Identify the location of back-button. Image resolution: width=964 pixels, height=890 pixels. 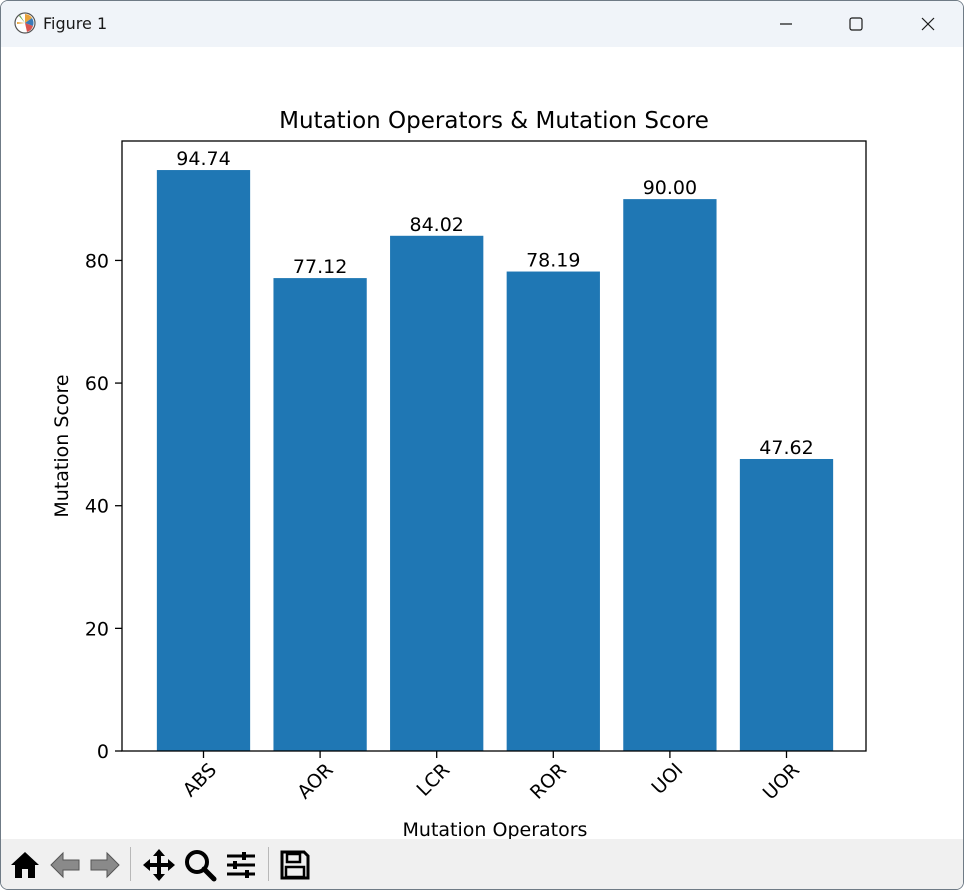
(65, 865).